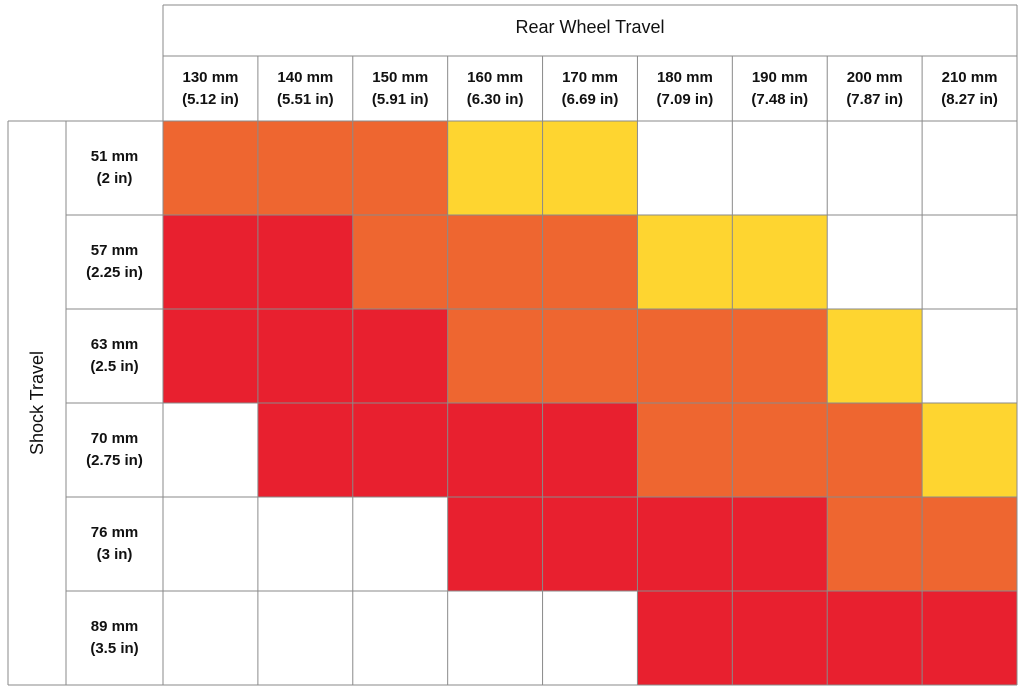 The width and height of the screenshot is (1024, 693). I want to click on column-group-title: Rear Wheel Travel, so click(589, 27).